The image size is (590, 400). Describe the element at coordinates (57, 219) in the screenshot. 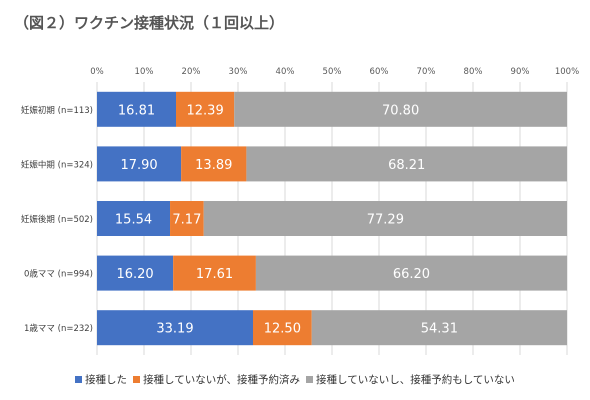

I see `category-label: 妊娠後期 (n=502)` at that location.